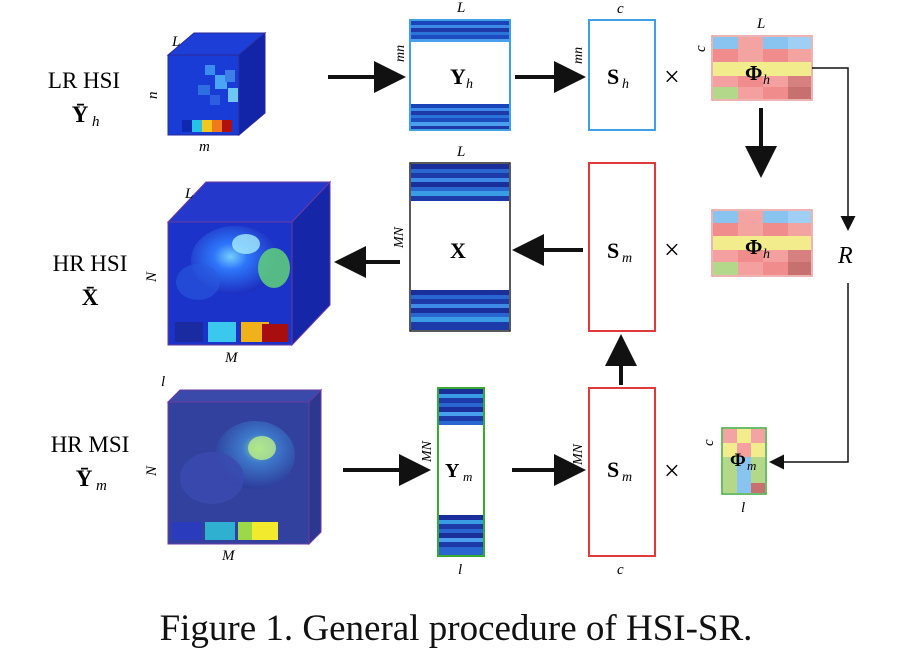  I want to click on ym-symbol: Y, so click(452, 471).